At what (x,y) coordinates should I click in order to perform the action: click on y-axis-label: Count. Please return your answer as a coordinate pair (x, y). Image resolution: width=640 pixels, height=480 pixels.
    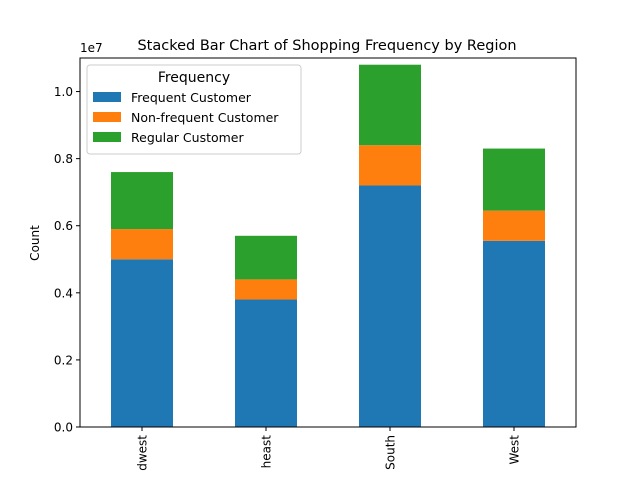
    Looking at the image, I should click on (35, 243).